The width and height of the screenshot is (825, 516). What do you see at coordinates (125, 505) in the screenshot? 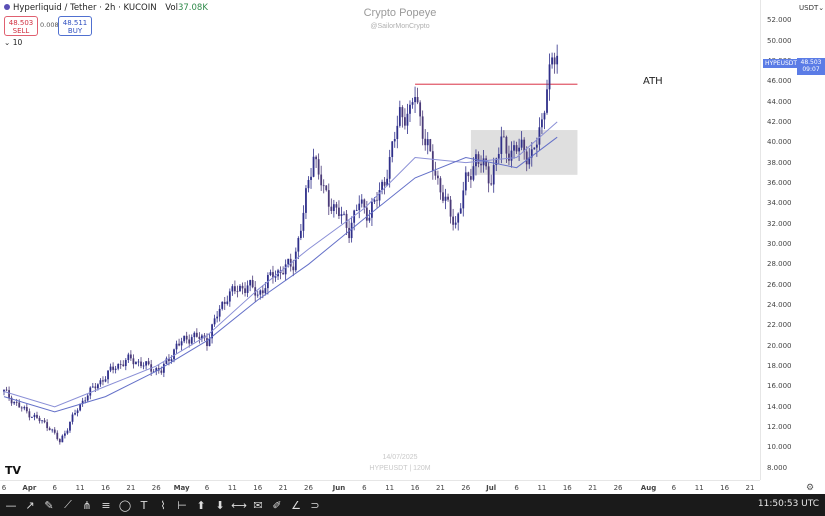
I see `circle-icon: ◯` at bounding box center [125, 505].